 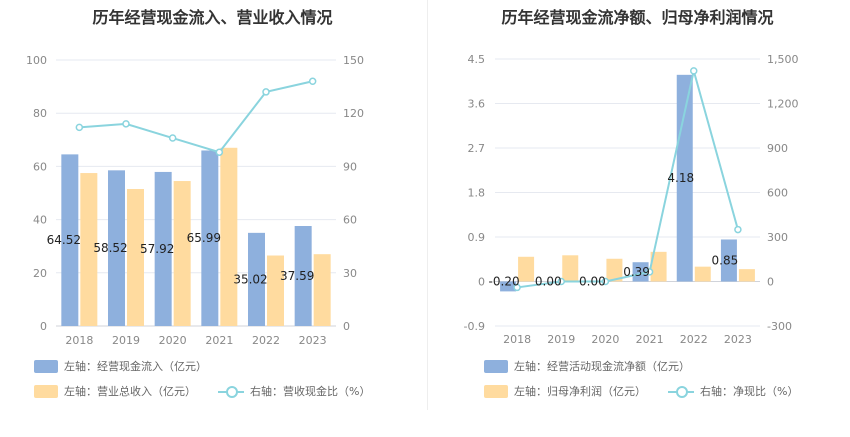 I want to click on data-label: 65.99, so click(x=204, y=238).